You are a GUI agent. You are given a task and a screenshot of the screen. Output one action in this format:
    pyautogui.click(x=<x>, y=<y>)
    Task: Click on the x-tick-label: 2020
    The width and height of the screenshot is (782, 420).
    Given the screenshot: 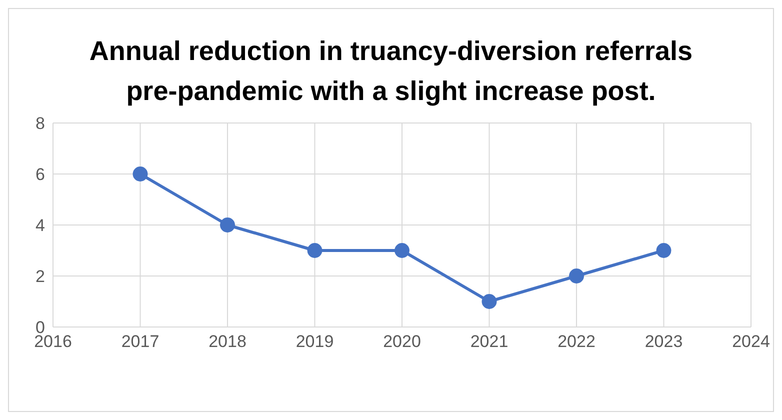 What is the action you would take?
    pyautogui.click(x=402, y=342)
    